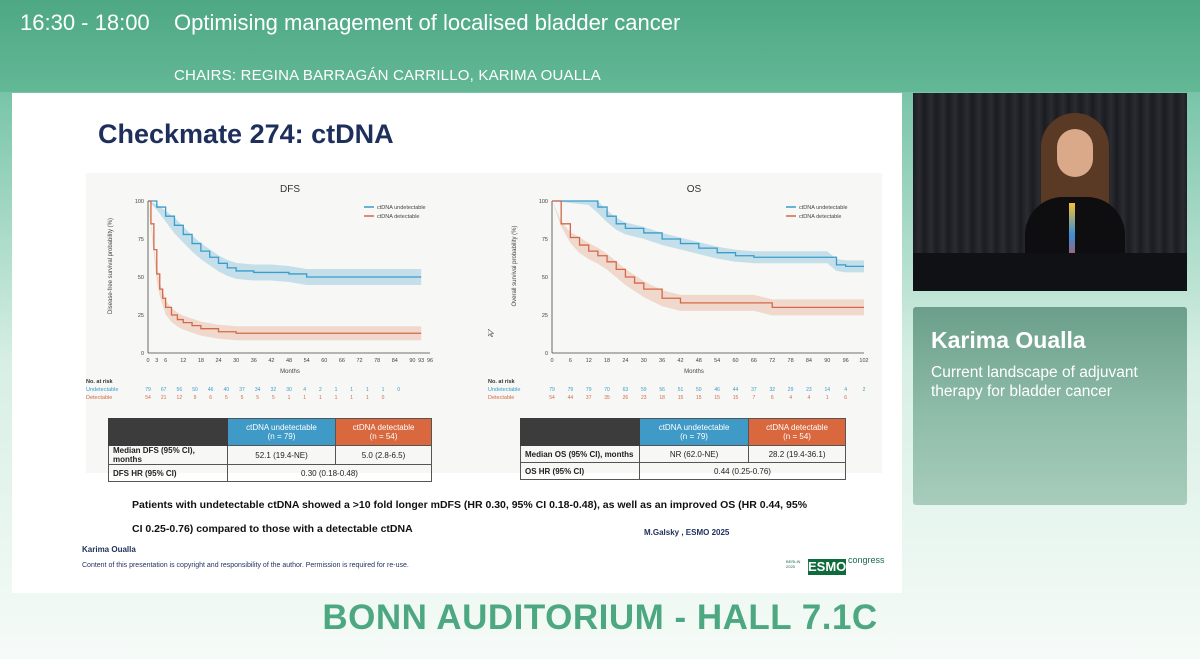  What do you see at coordinates (736, 390) in the screenshot?
I see `os-risk-undetectable: 44` at bounding box center [736, 390].